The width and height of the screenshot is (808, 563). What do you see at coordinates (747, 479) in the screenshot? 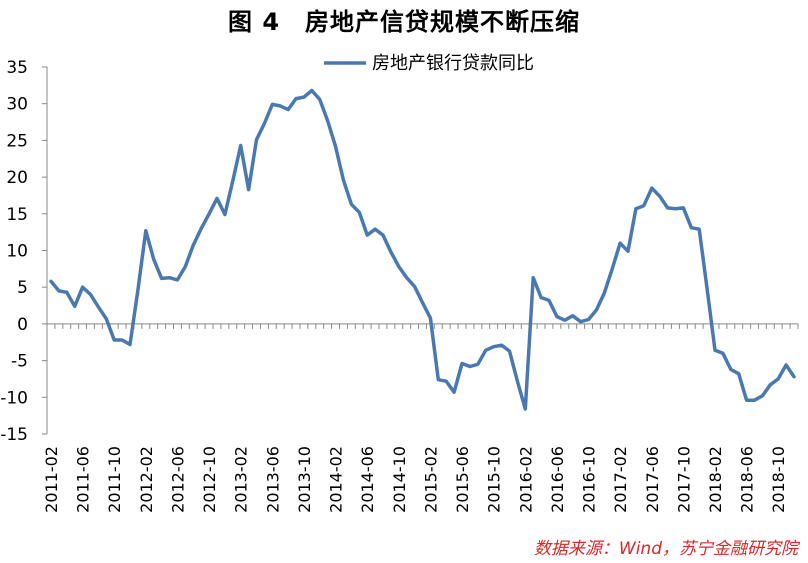
I see `x-tick-label: 2018-06` at bounding box center [747, 479].